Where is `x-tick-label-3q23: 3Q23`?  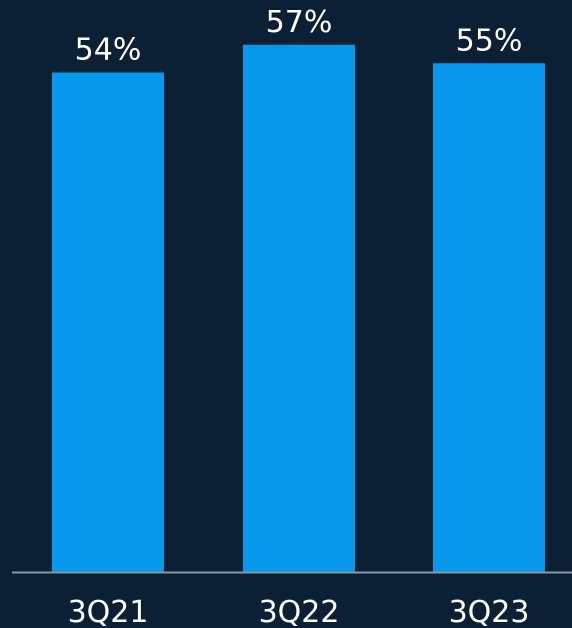 x-tick-label-3q23: 3Q23 is located at coordinates (489, 611).